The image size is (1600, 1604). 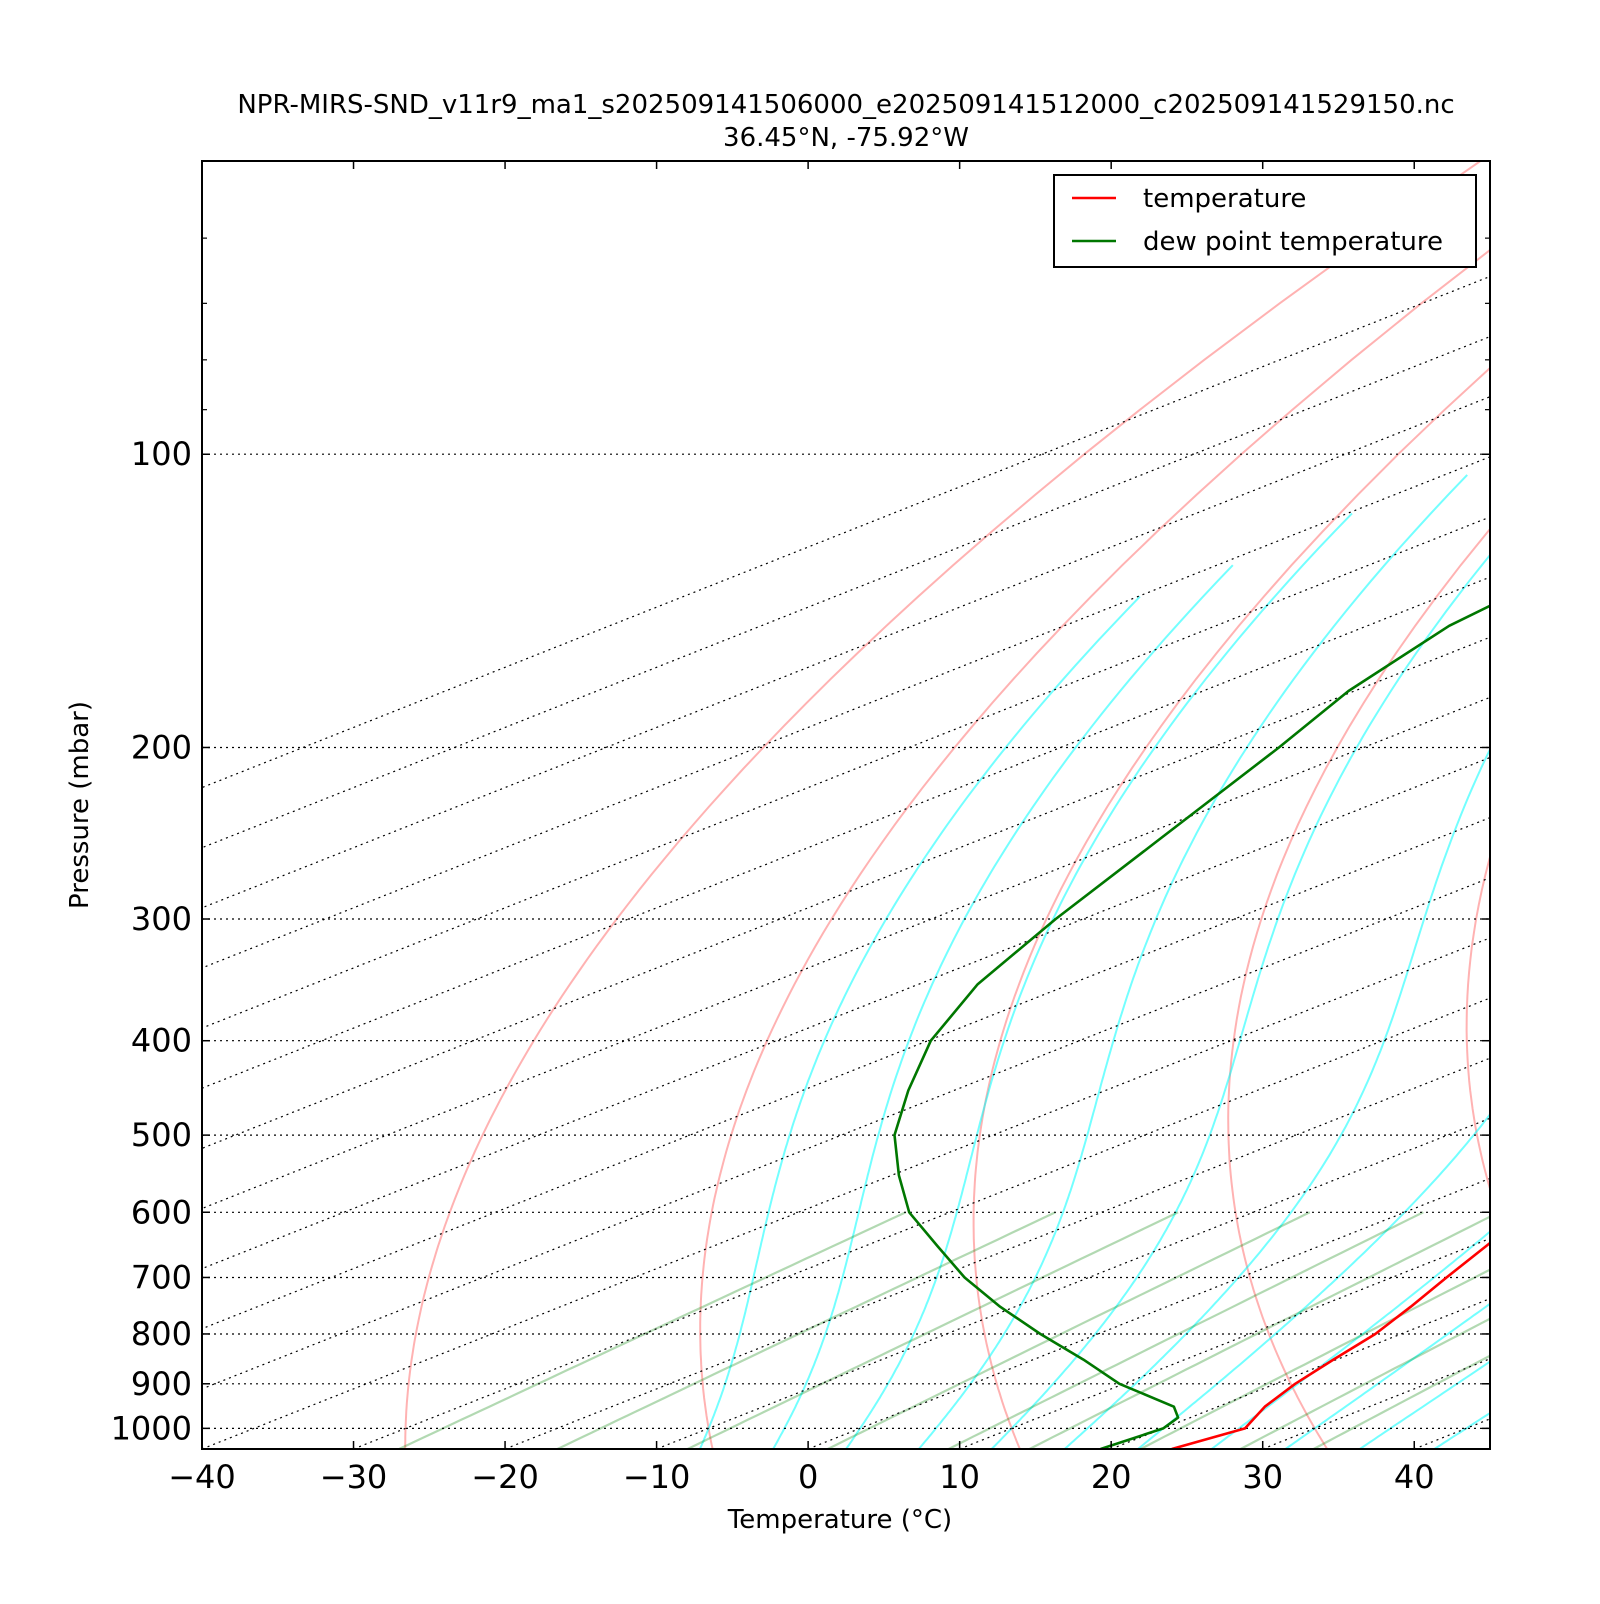 I want to click on x-tick-label: −40, so click(x=202, y=1477).